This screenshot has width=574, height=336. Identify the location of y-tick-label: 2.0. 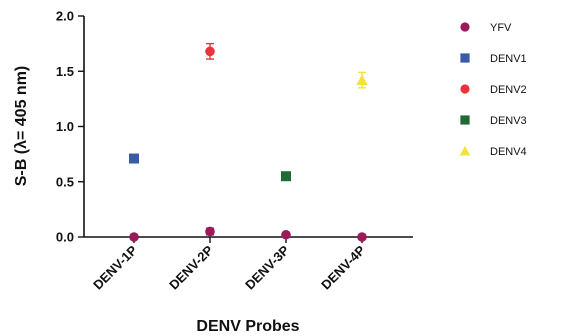
(65, 16).